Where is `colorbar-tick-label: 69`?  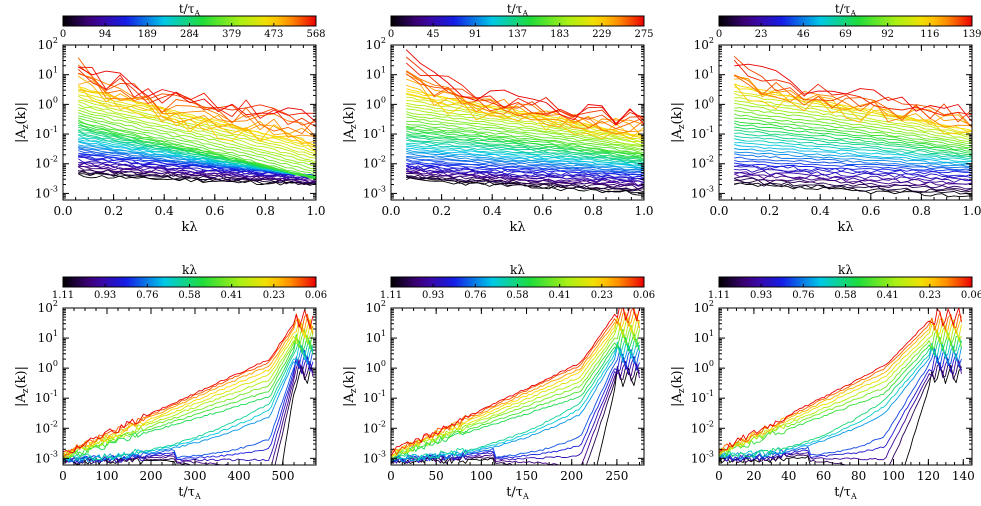
colorbar-tick-label: 69 is located at coordinates (845, 34).